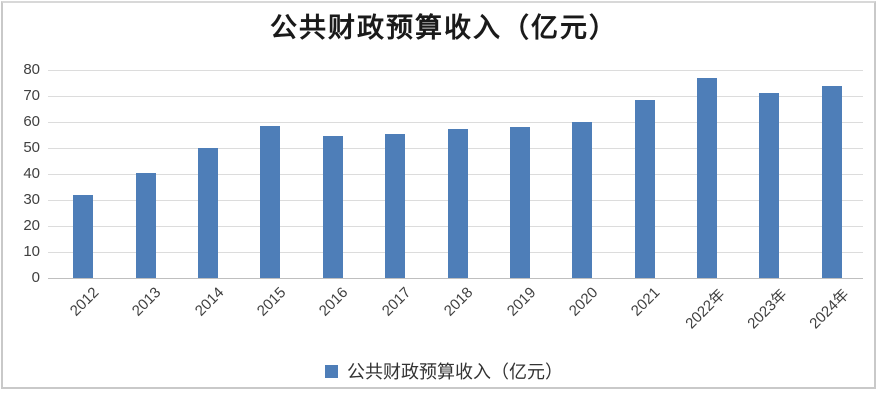 The height and width of the screenshot is (401, 888). I want to click on y-axis-label-30: 30, so click(31, 199).